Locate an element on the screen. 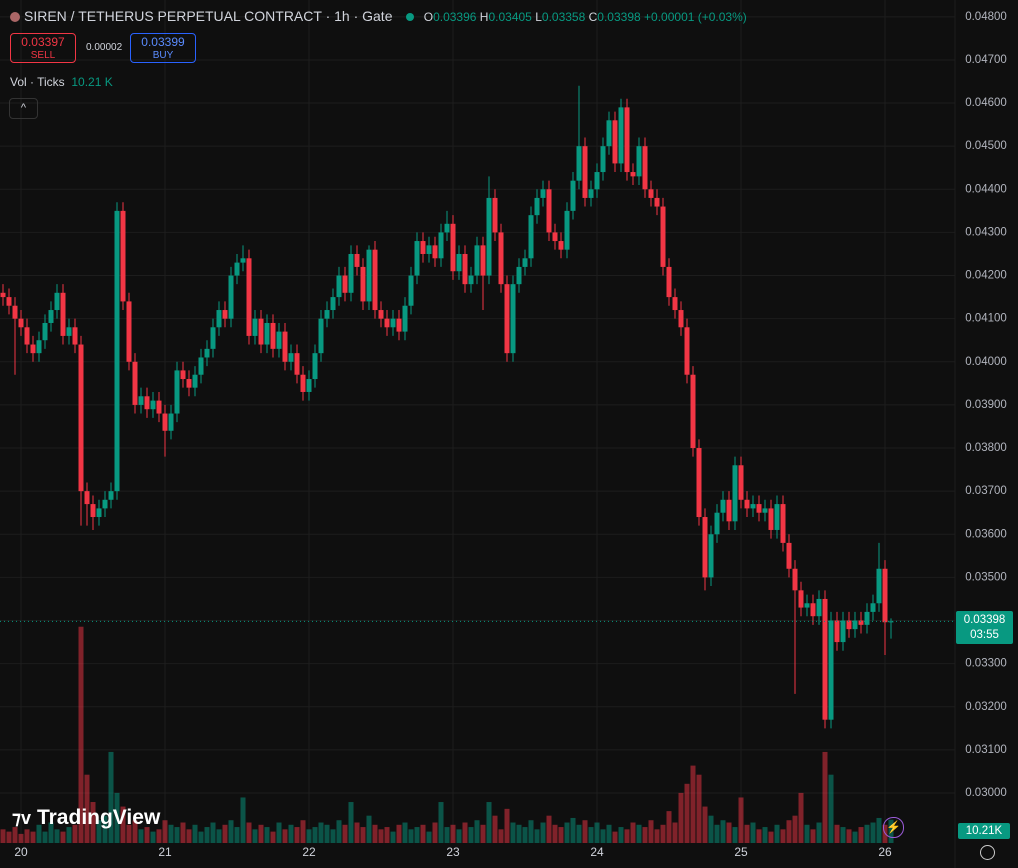 The width and height of the screenshot is (1018, 868). ohlc-value: 0.03398 is located at coordinates (619, 17).